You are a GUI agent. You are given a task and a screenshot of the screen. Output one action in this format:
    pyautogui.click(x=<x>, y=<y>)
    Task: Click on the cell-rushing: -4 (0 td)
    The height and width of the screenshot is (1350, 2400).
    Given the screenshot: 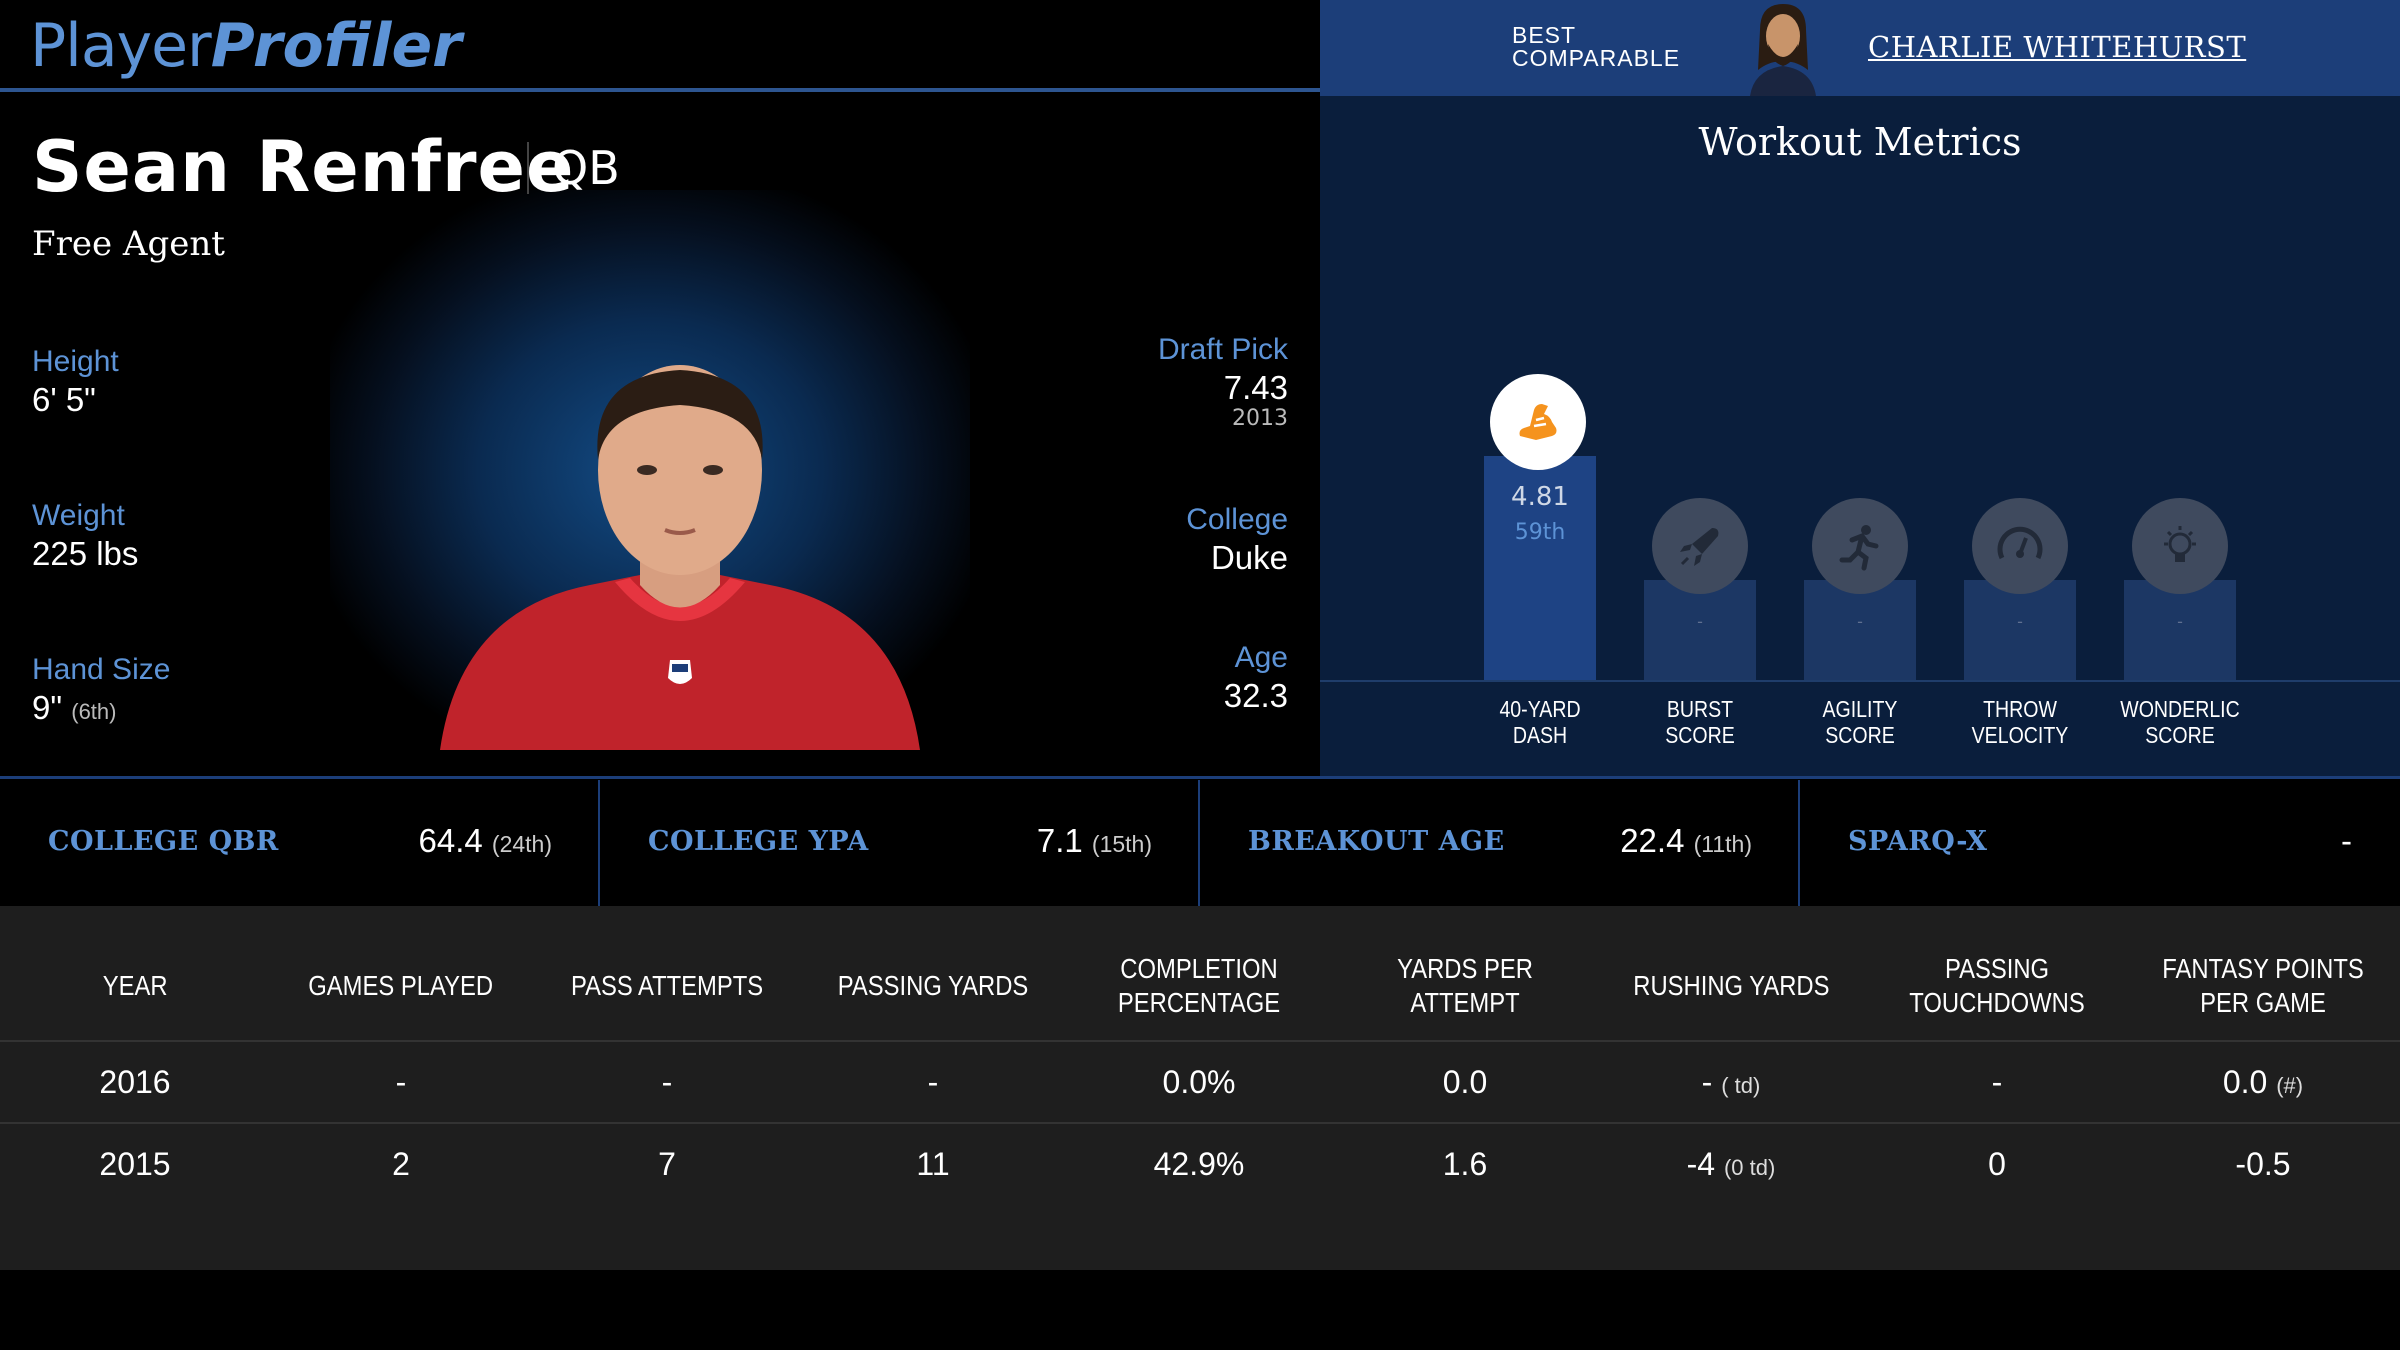 What is the action you would take?
    pyautogui.click(x=1731, y=1164)
    